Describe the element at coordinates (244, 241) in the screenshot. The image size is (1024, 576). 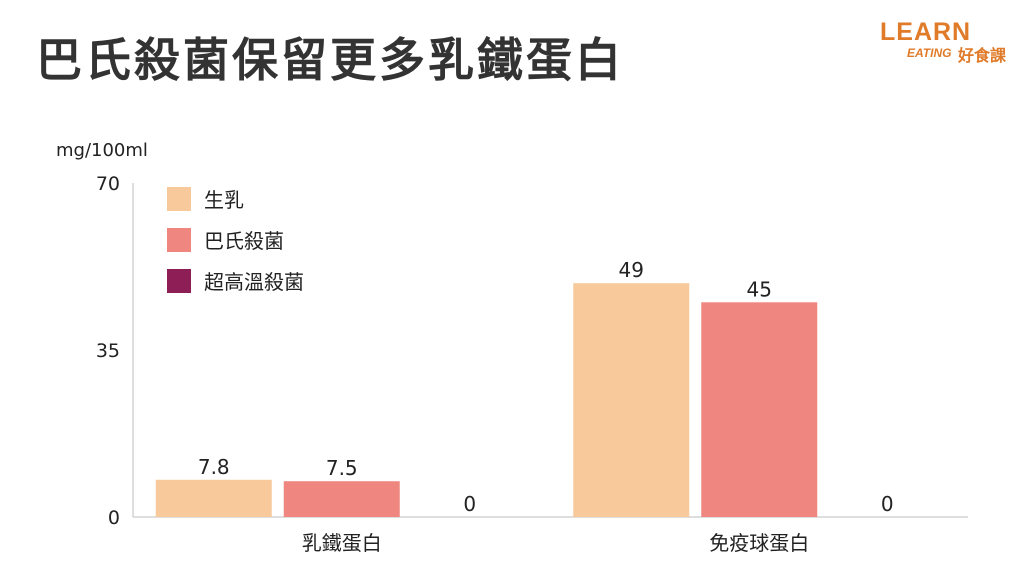
I see `legend-label: 巴氏殺菌` at that location.